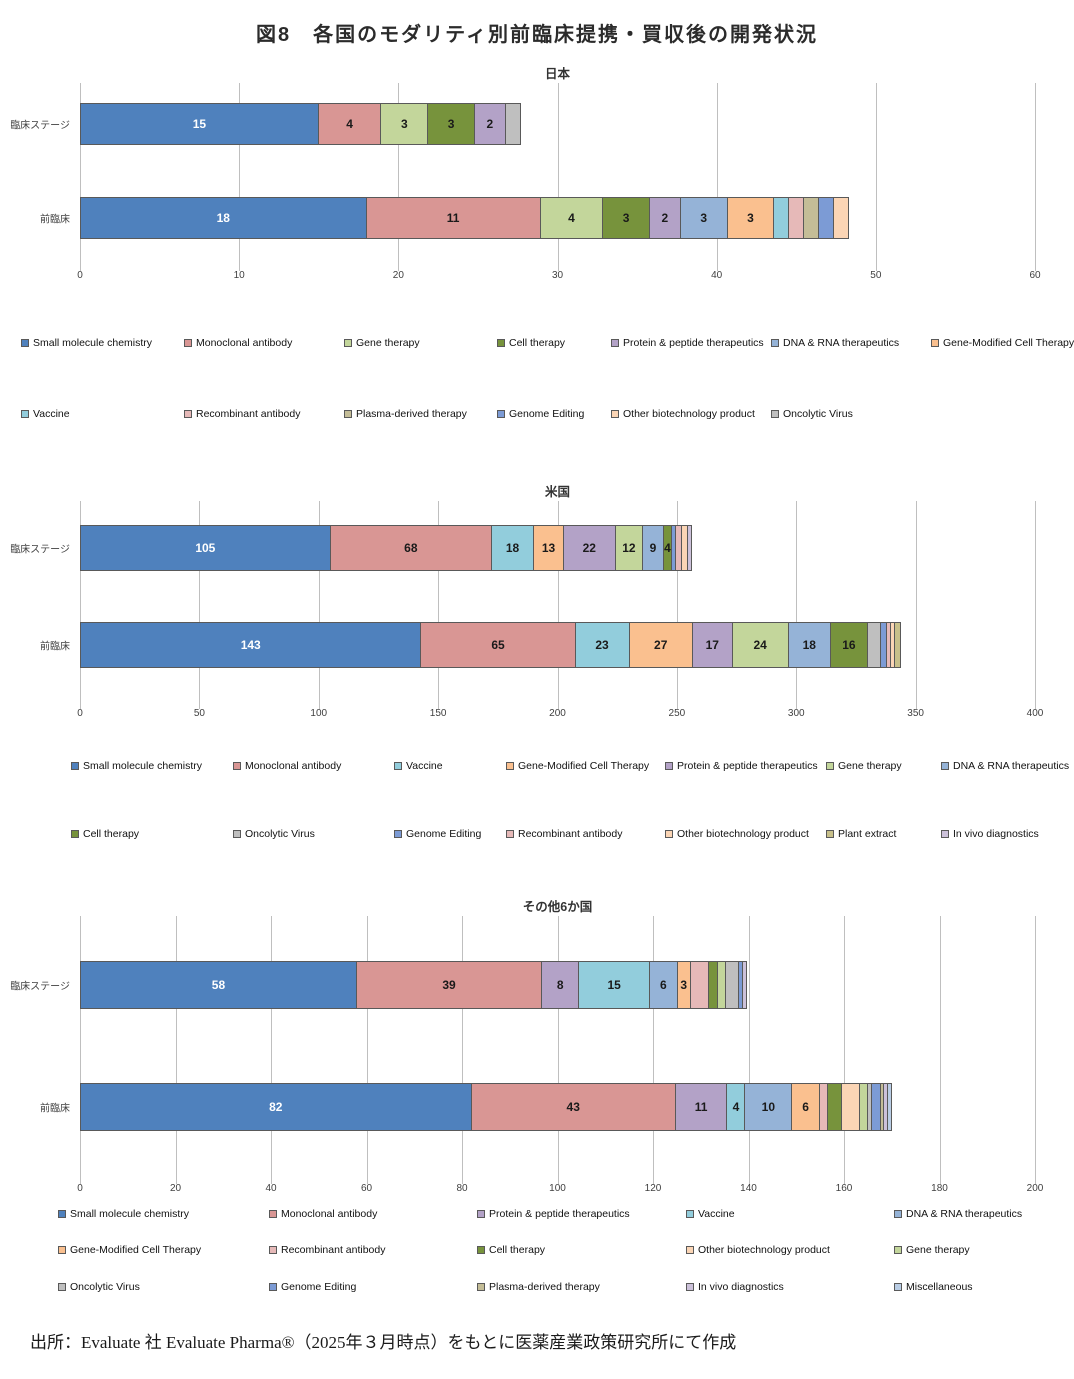 This screenshot has height=1379, width=1074. What do you see at coordinates (764, 1250) in the screenshot?
I see `legend-label: Other biotechnology product` at bounding box center [764, 1250].